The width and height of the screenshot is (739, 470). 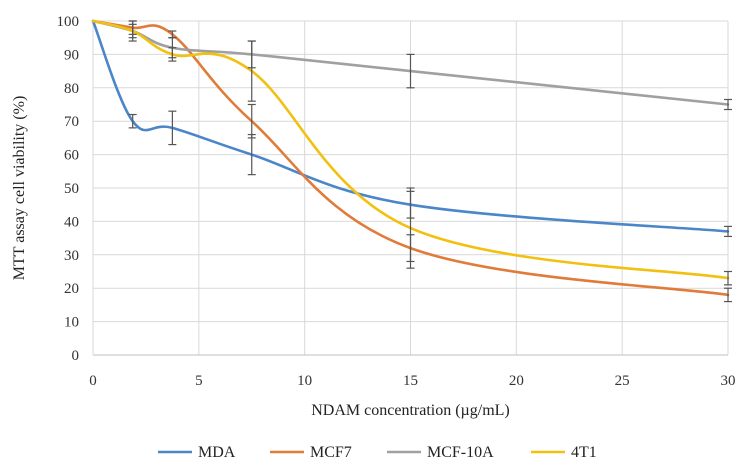 I want to click on legend-label: MCF7, so click(x=331, y=452).